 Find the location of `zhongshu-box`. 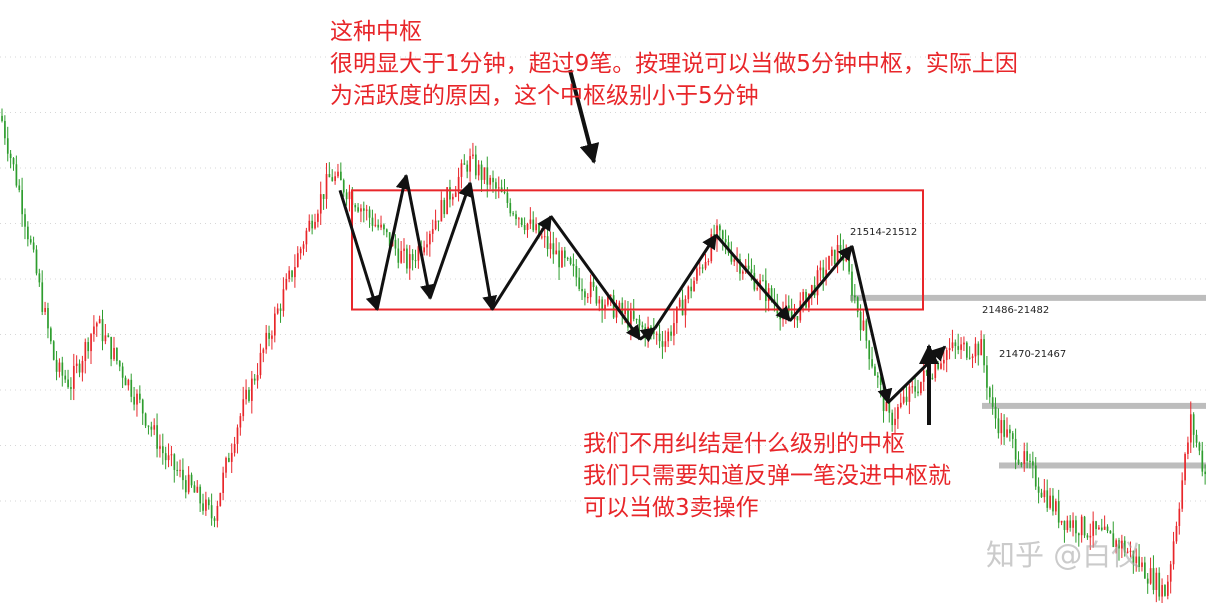

zhongshu-box is located at coordinates (637, 250).